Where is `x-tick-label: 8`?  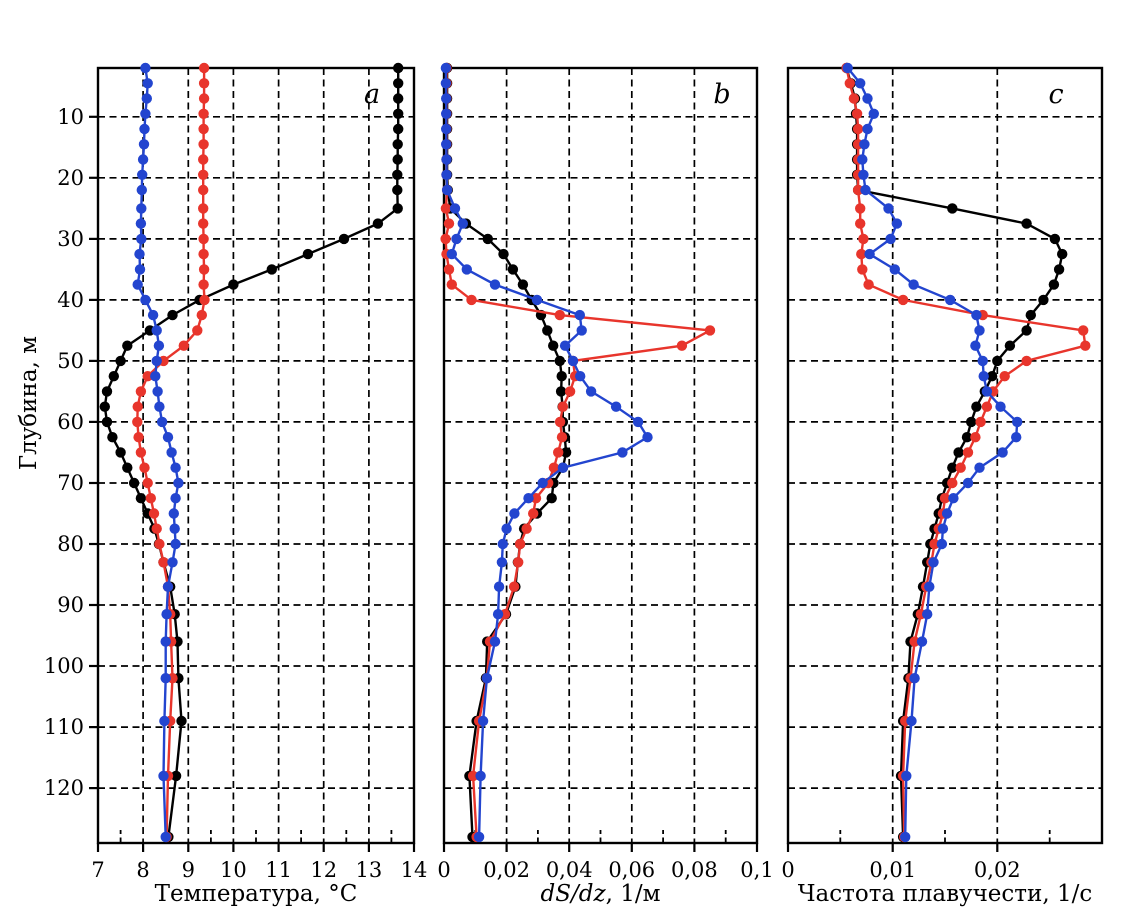
x-tick-label: 8 is located at coordinates (142, 870).